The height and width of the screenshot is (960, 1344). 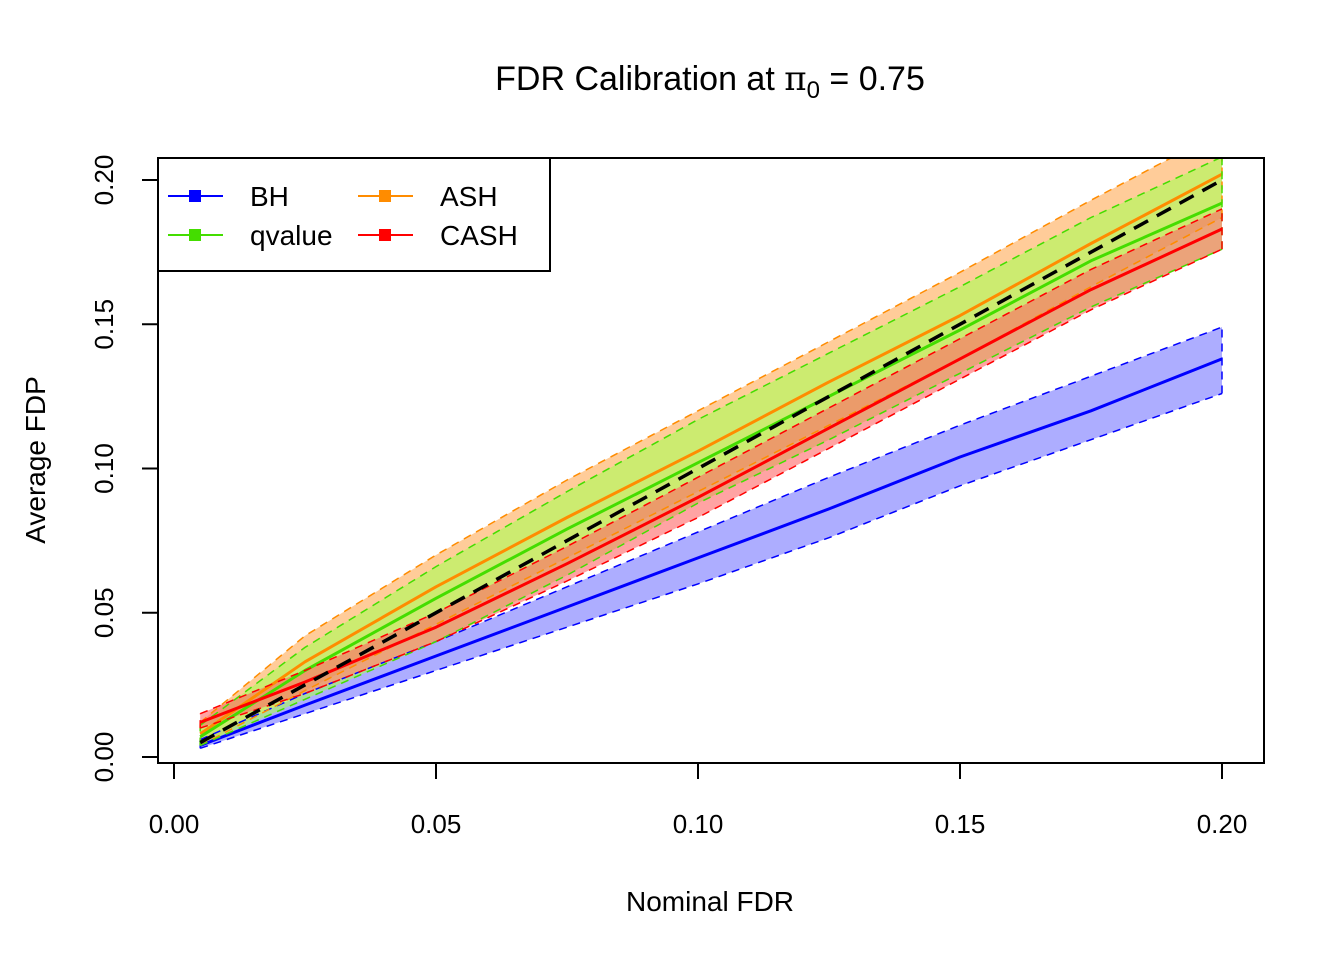 What do you see at coordinates (195, 235) in the screenshot?
I see `legend-marker-qvalue` at bounding box center [195, 235].